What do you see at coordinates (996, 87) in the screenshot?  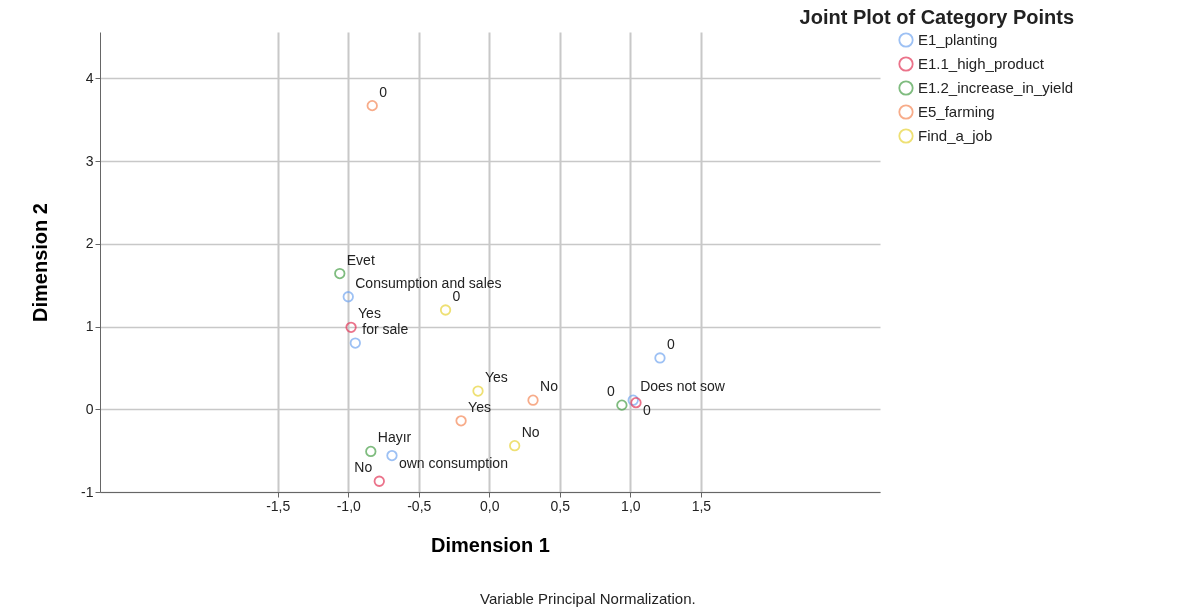 I see `legend-label: E1.2_increase_in_yield` at bounding box center [996, 87].